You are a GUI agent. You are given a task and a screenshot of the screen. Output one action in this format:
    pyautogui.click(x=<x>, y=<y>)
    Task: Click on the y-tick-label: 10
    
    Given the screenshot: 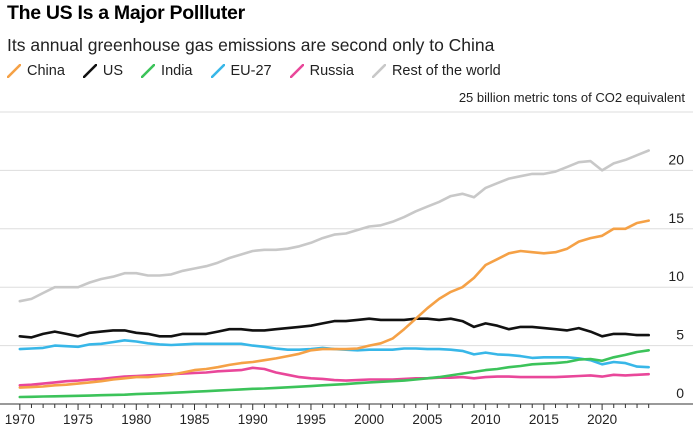 What is the action you would take?
    pyautogui.click(x=676, y=276)
    